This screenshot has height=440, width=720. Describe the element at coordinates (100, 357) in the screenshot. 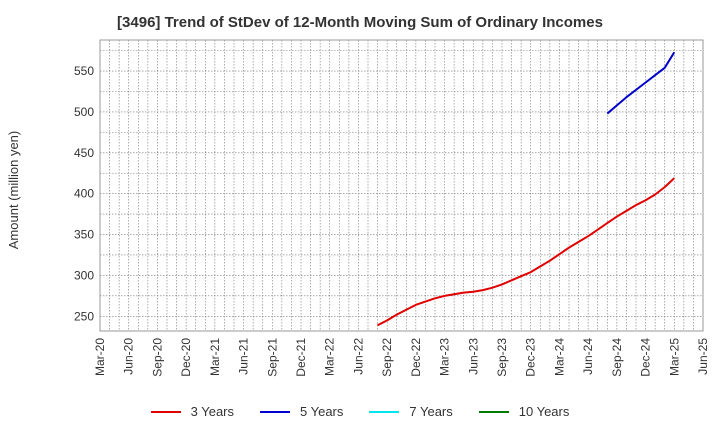

I see `x-tick-label: Mar-20` at that location.